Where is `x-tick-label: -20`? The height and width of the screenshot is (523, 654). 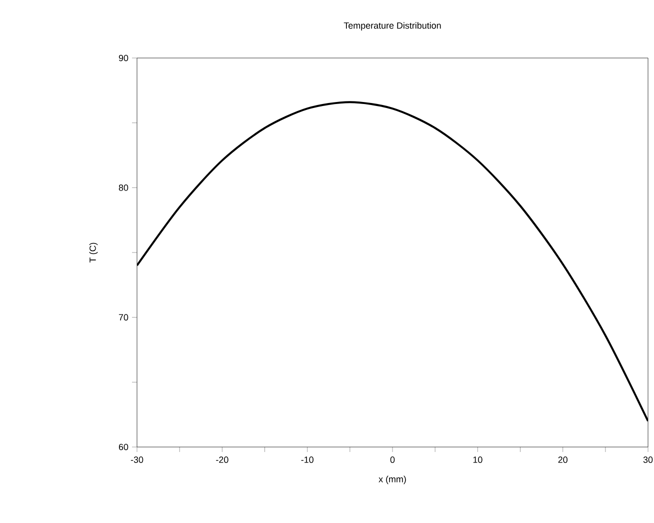
x-tick-label: -20 is located at coordinates (222, 459).